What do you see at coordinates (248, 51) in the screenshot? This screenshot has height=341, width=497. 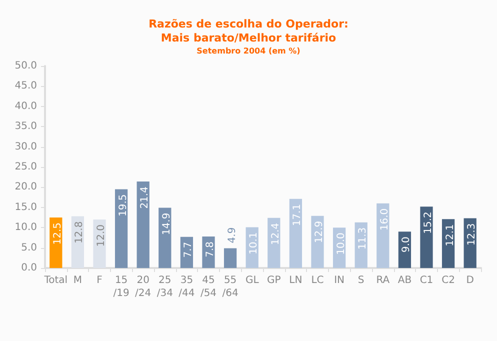 I see `chart-subtitle: Setembro 2004 (em %)` at bounding box center [248, 51].